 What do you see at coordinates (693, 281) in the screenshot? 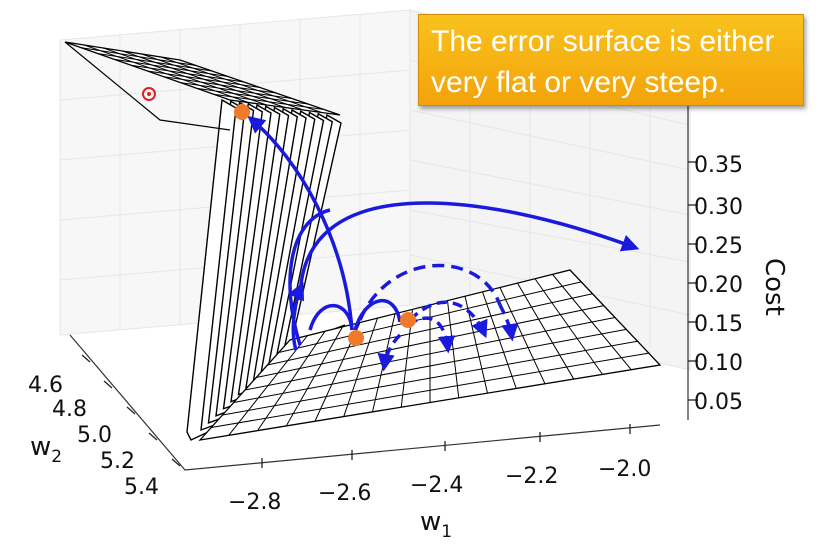
I see `cost-axis` at bounding box center [693, 281].